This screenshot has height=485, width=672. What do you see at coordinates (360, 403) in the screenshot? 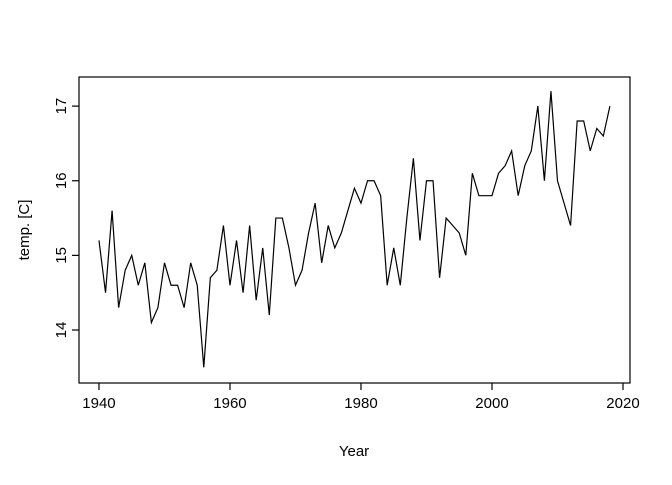
I see `x-tick-label: 1980` at bounding box center [360, 403].